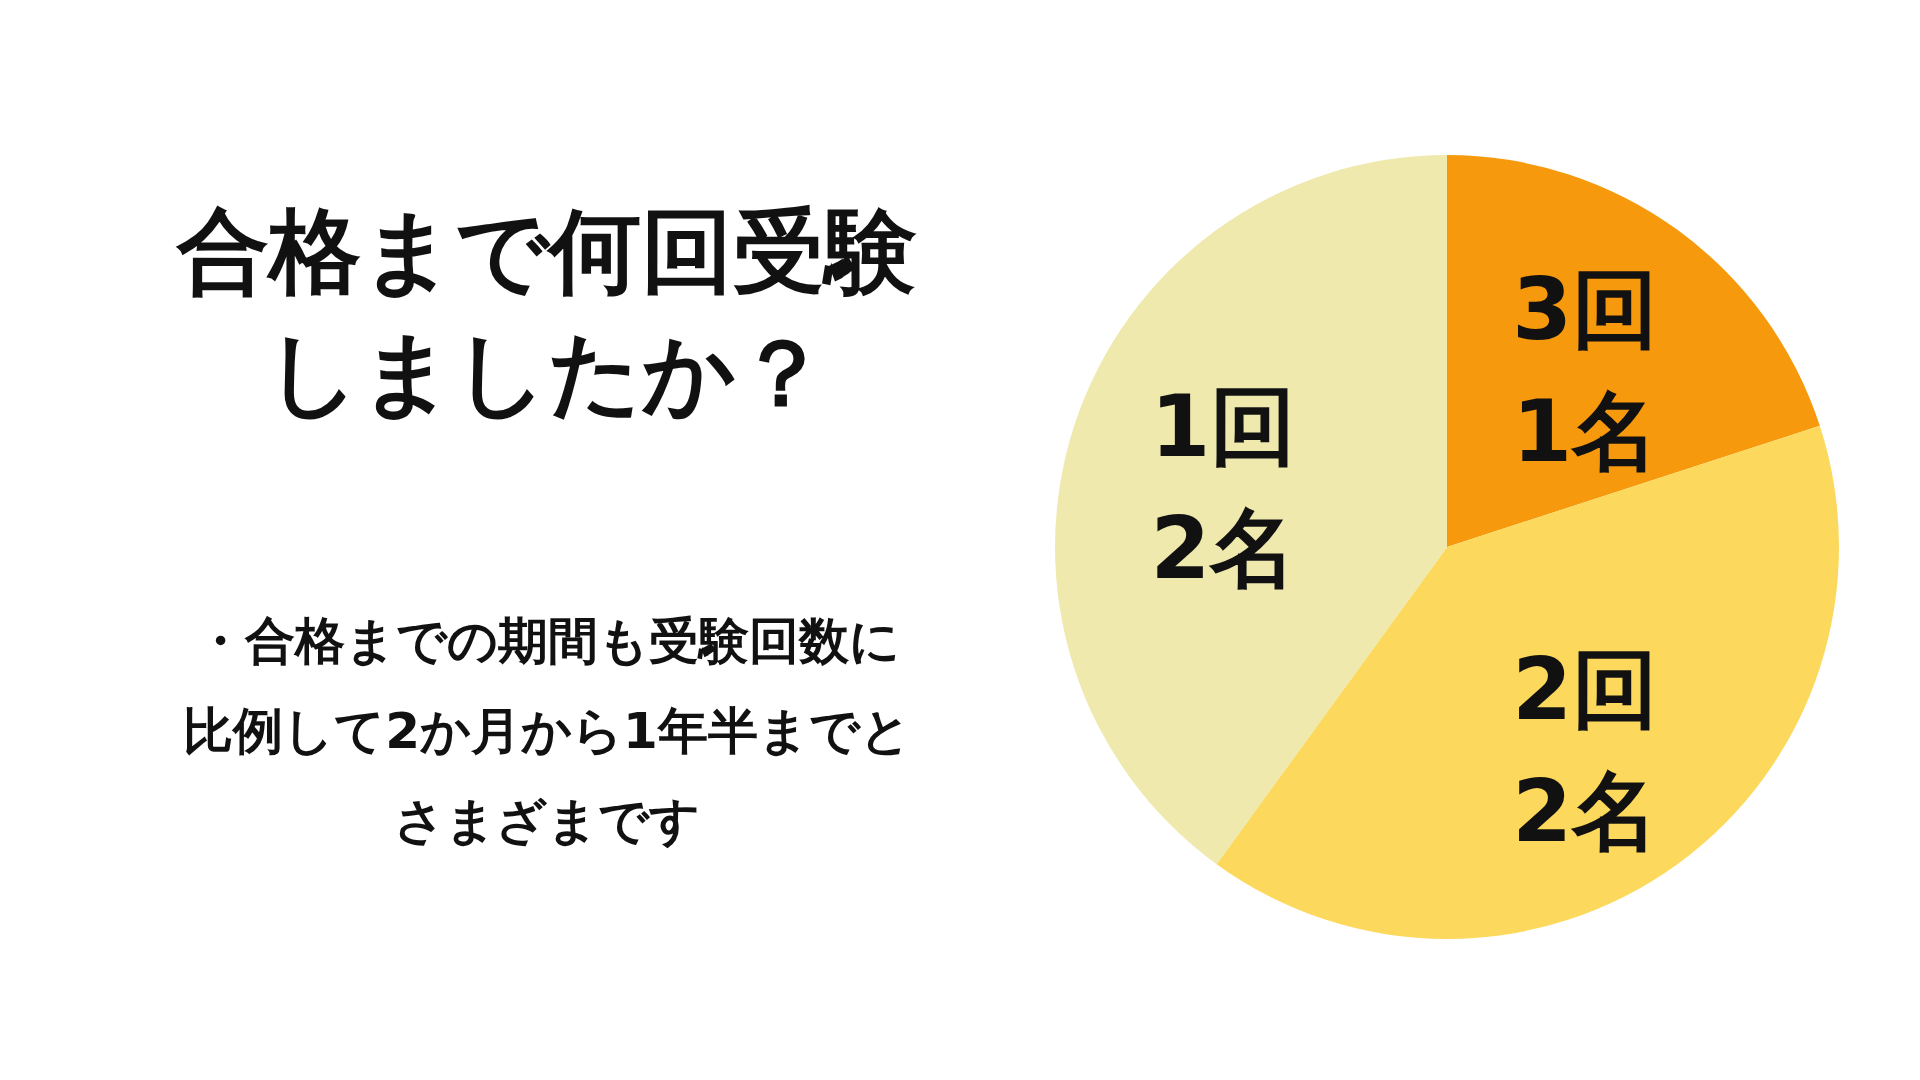 The width and height of the screenshot is (1920, 1080). I want to click on data-label: 1名, so click(1585, 430).